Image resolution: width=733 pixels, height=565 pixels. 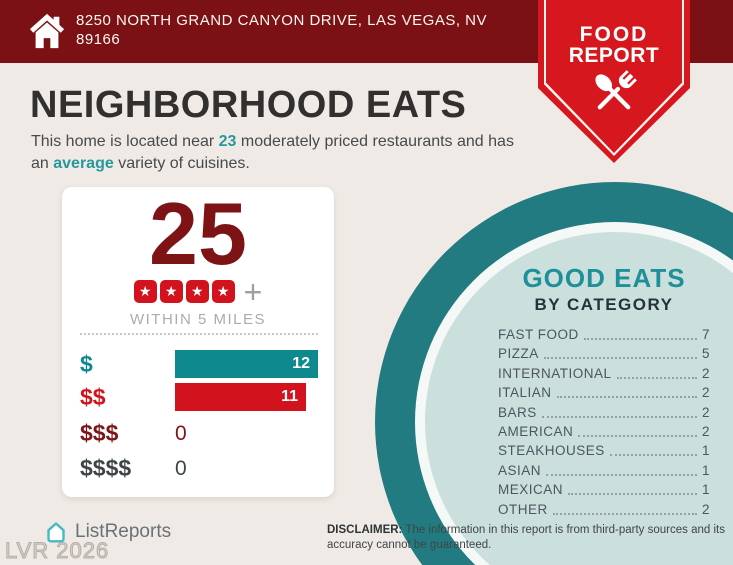 I want to click on category-label: STEAKHOUSES, so click(x=551, y=451).